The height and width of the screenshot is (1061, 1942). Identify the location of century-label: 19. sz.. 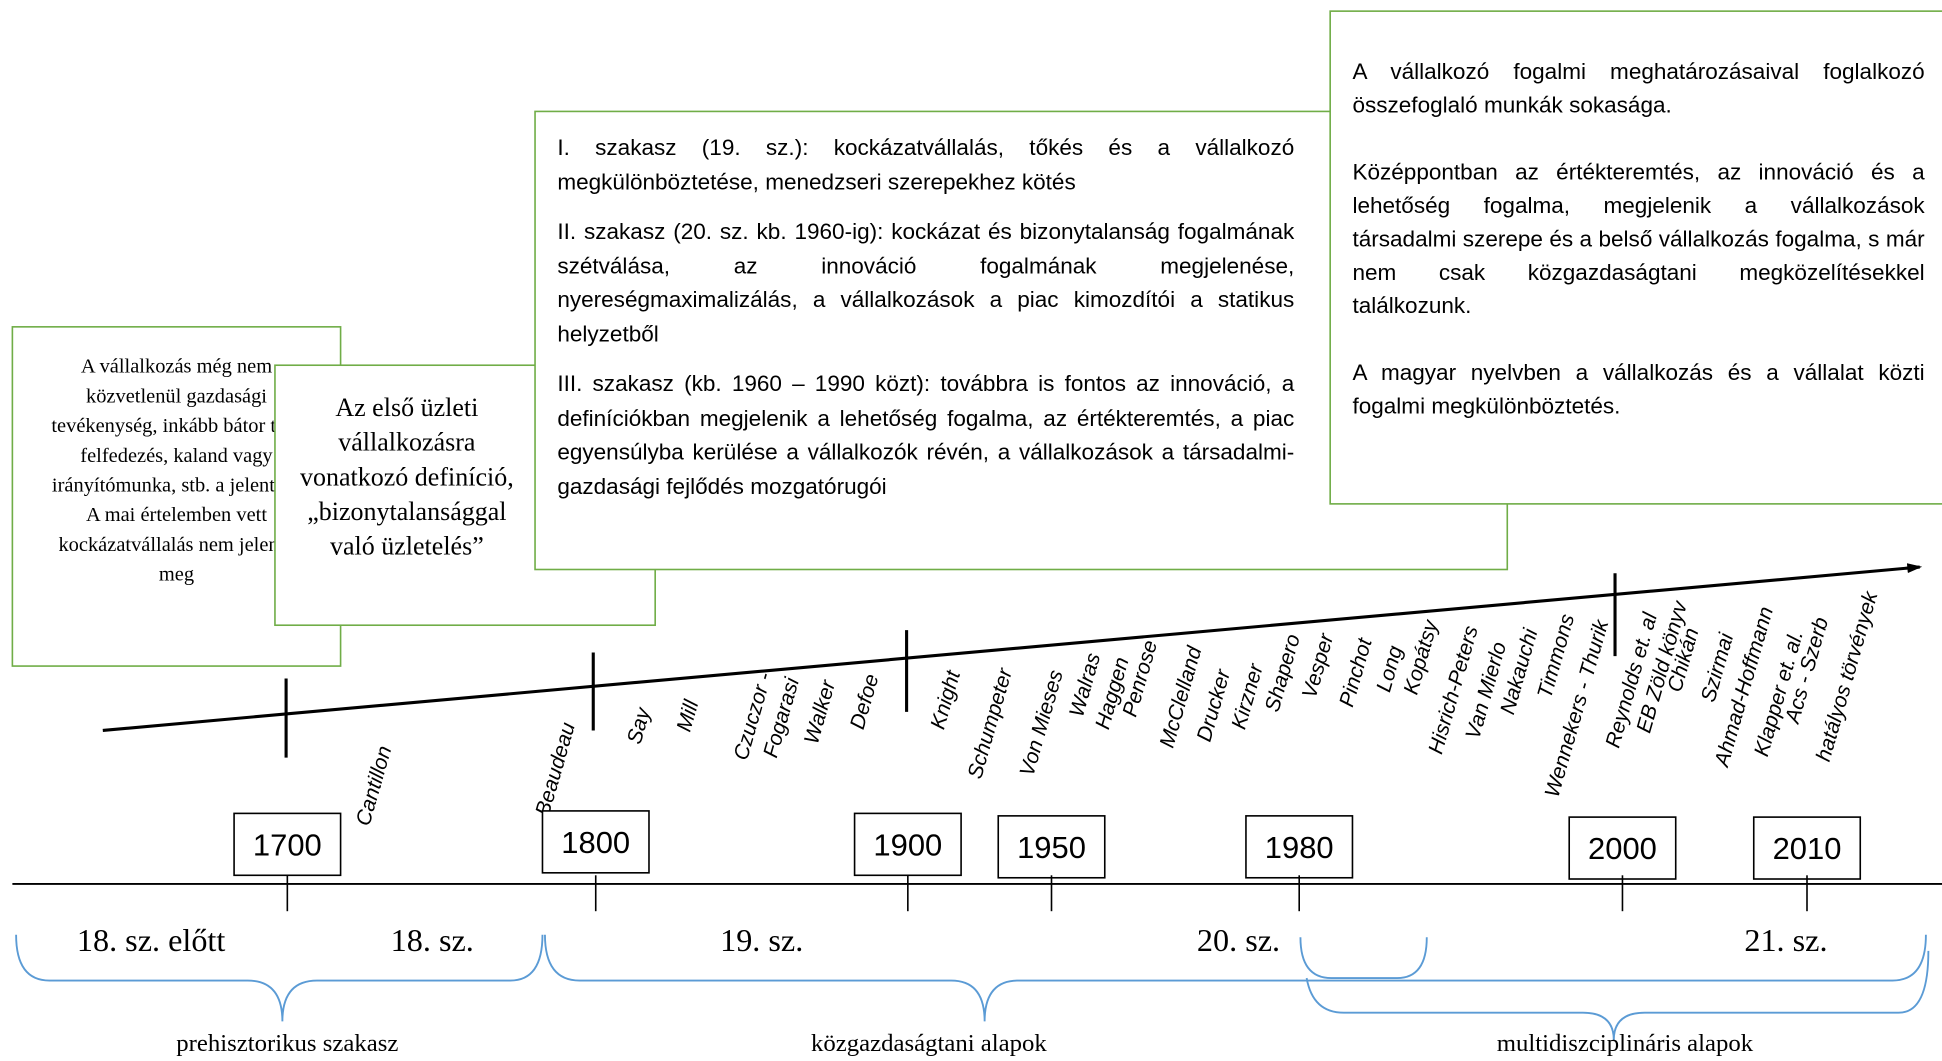
(761, 940).